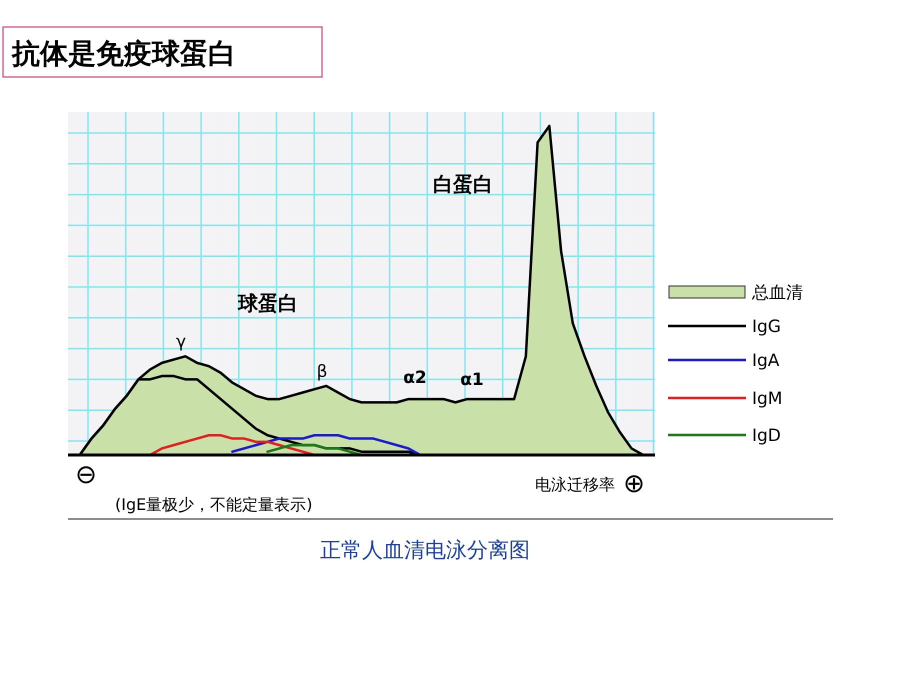 Image resolution: width=900 pixels, height=675 pixels. Describe the element at coordinates (777, 293) in the screenshot. I see `legend-label: 总血清` at that location.